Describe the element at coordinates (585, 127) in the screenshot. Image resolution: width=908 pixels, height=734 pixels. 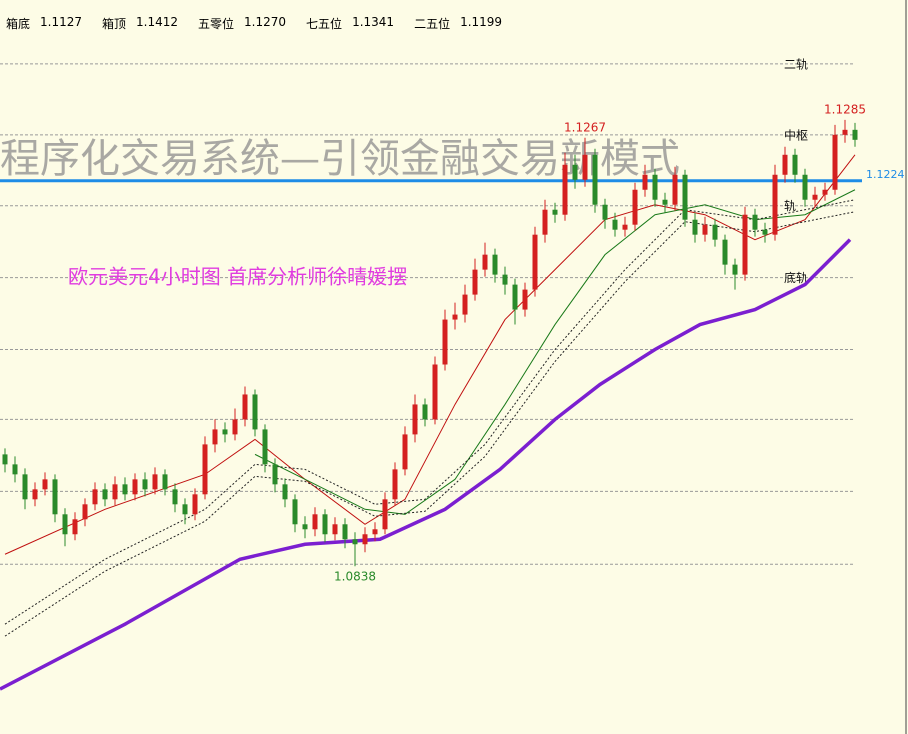
I see `price-annotation: 1.1267` at that location.